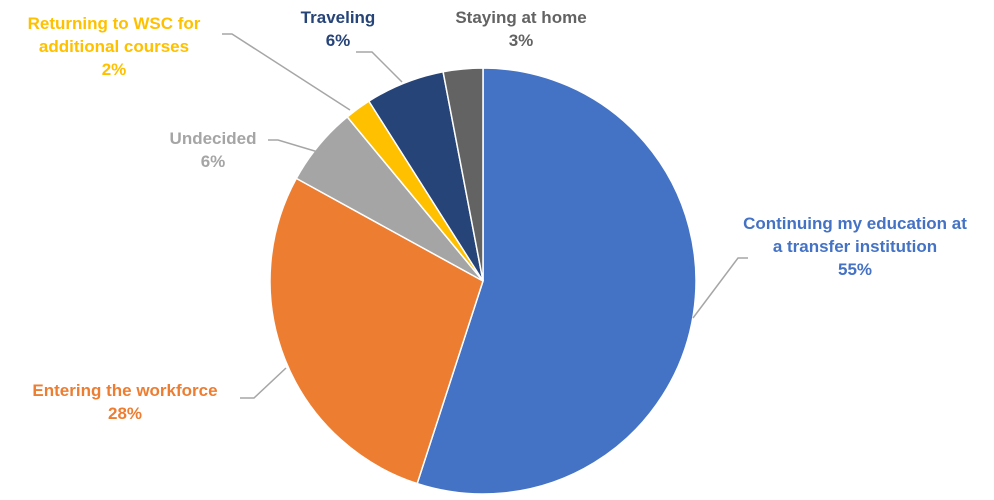  I want to click on leader-continuing-education, so click(720, 288).